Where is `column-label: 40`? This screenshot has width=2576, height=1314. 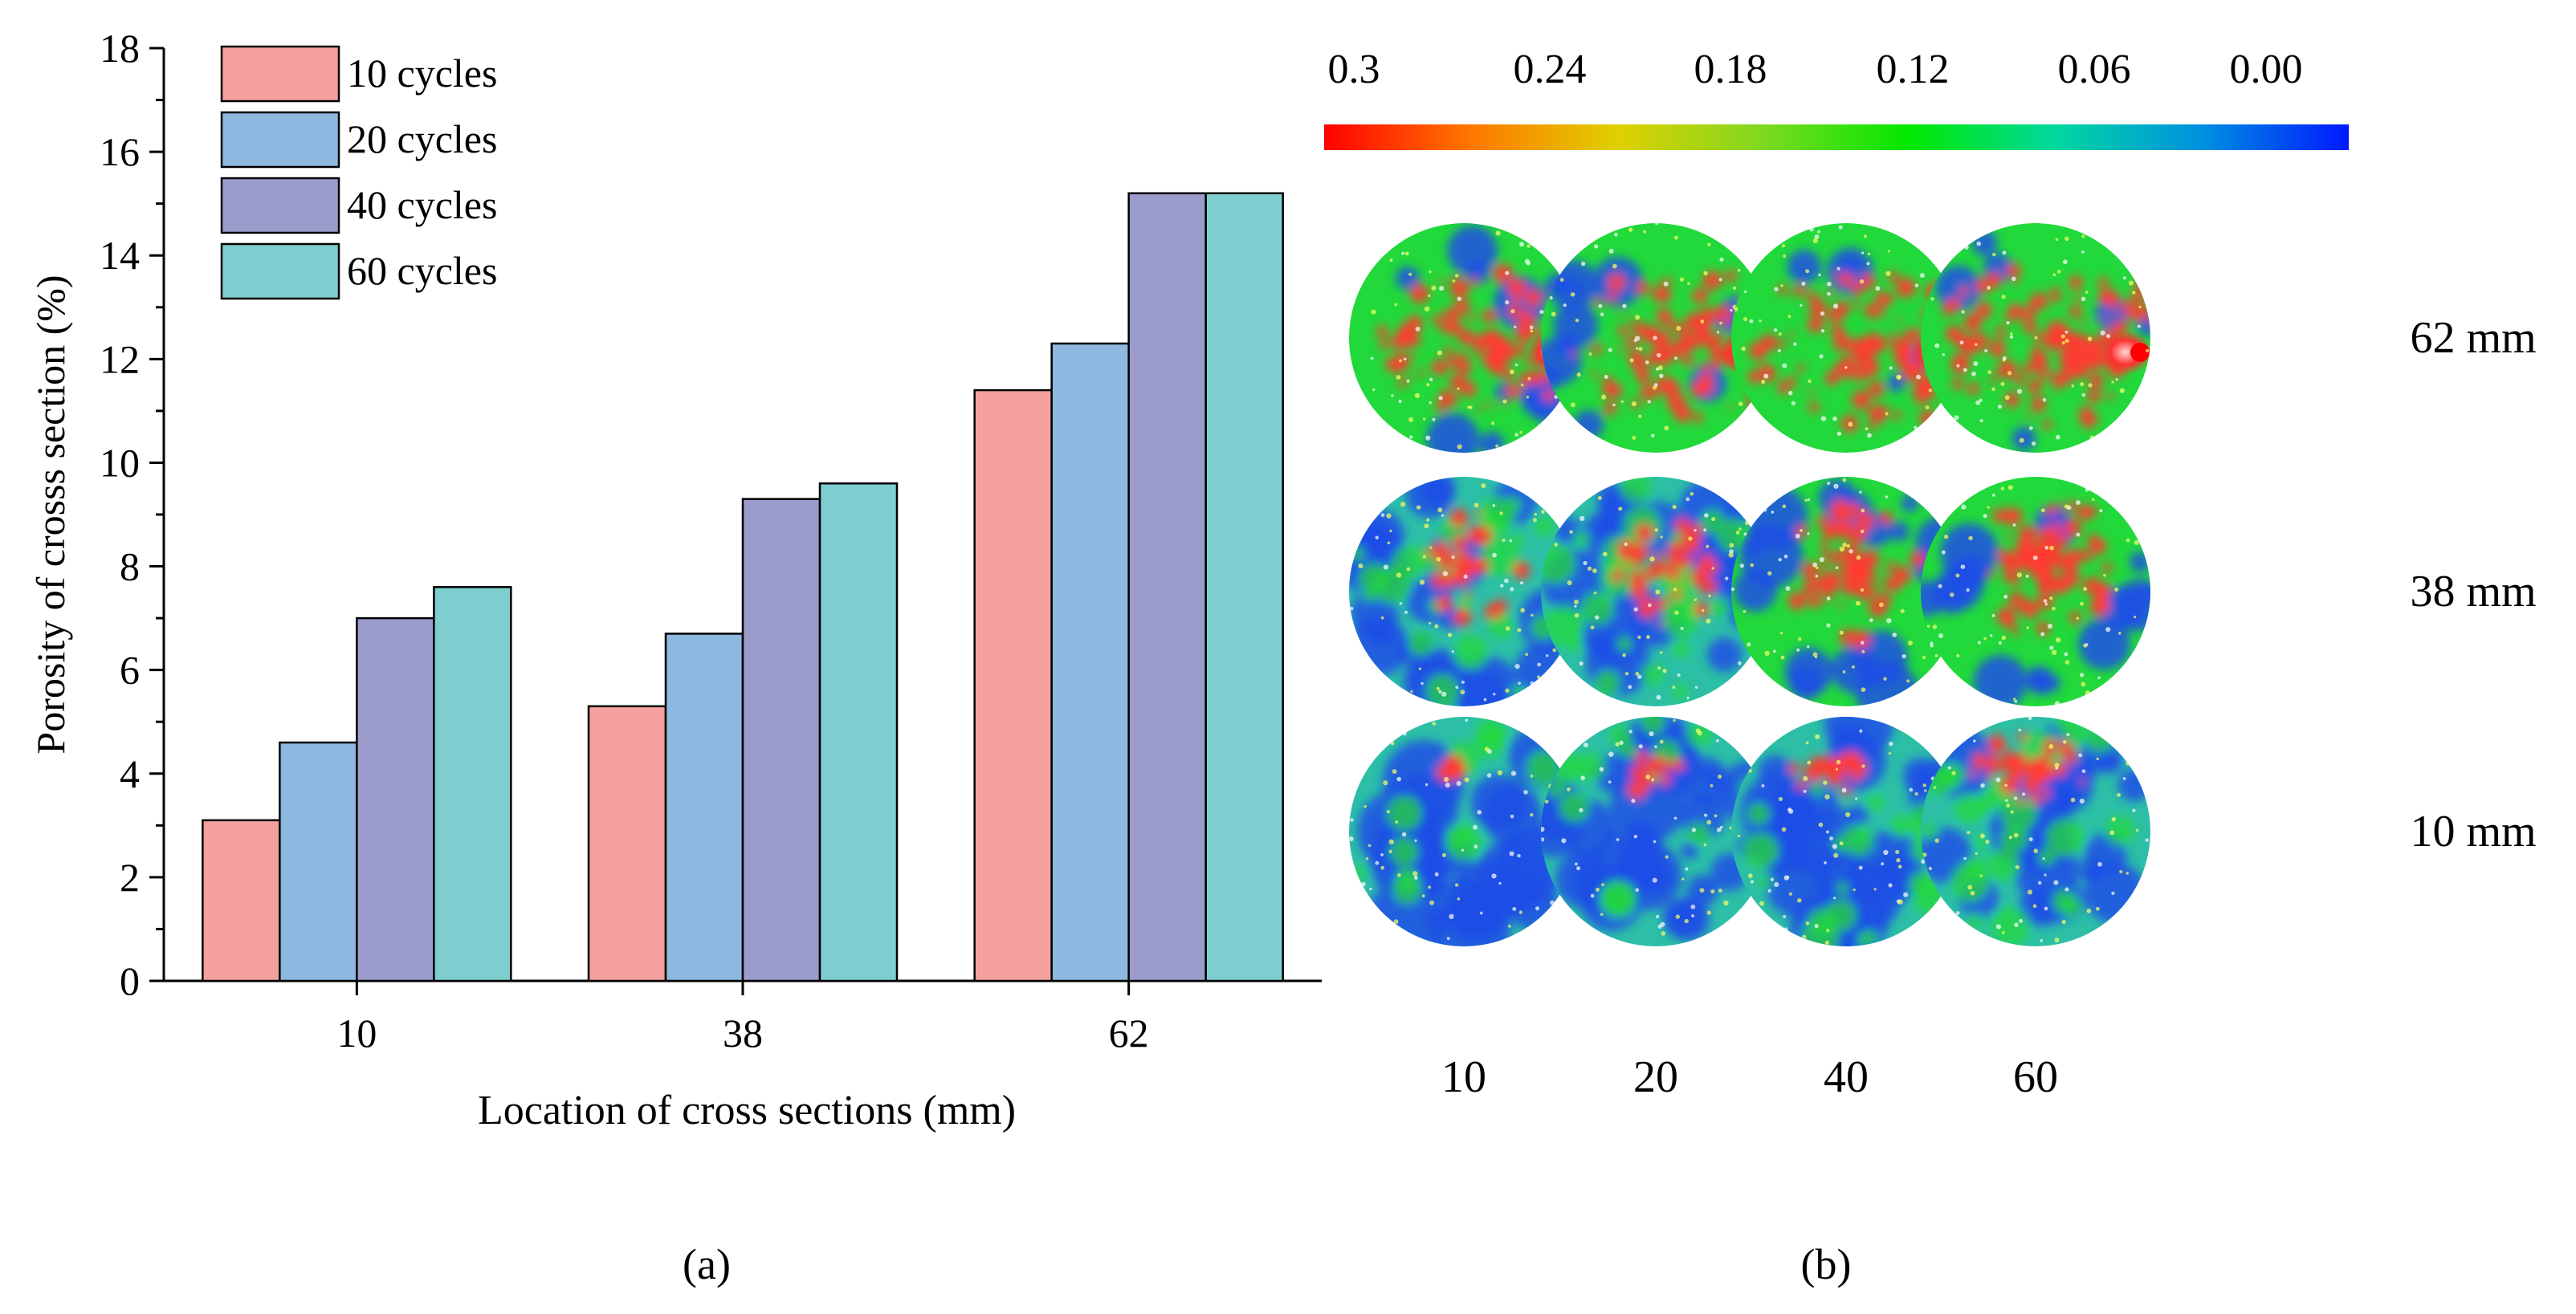
column-label: 40 is located at coordinates (1846, 1077).